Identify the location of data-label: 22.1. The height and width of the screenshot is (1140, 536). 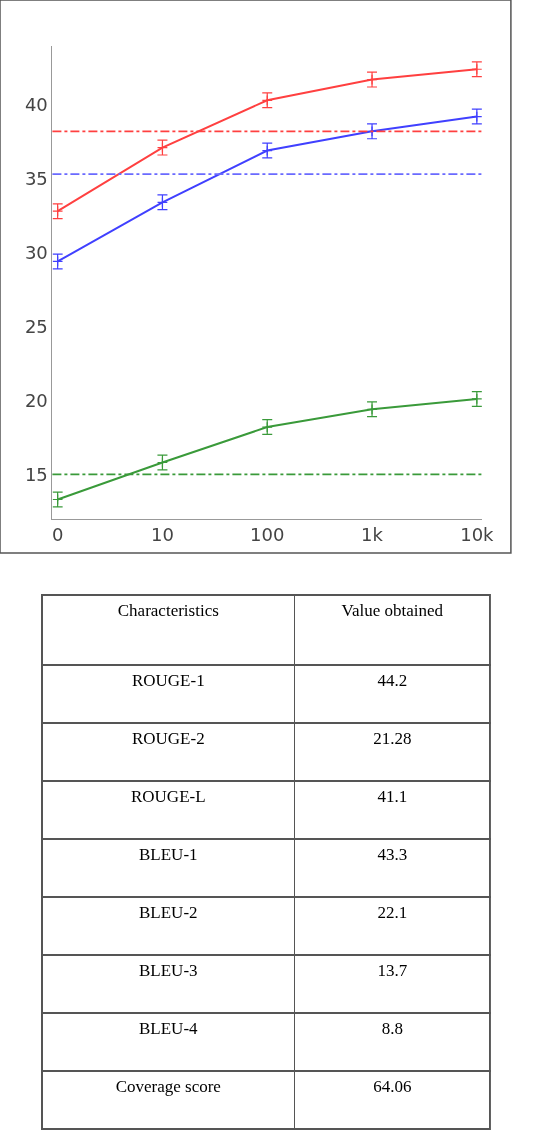
(392, 912).